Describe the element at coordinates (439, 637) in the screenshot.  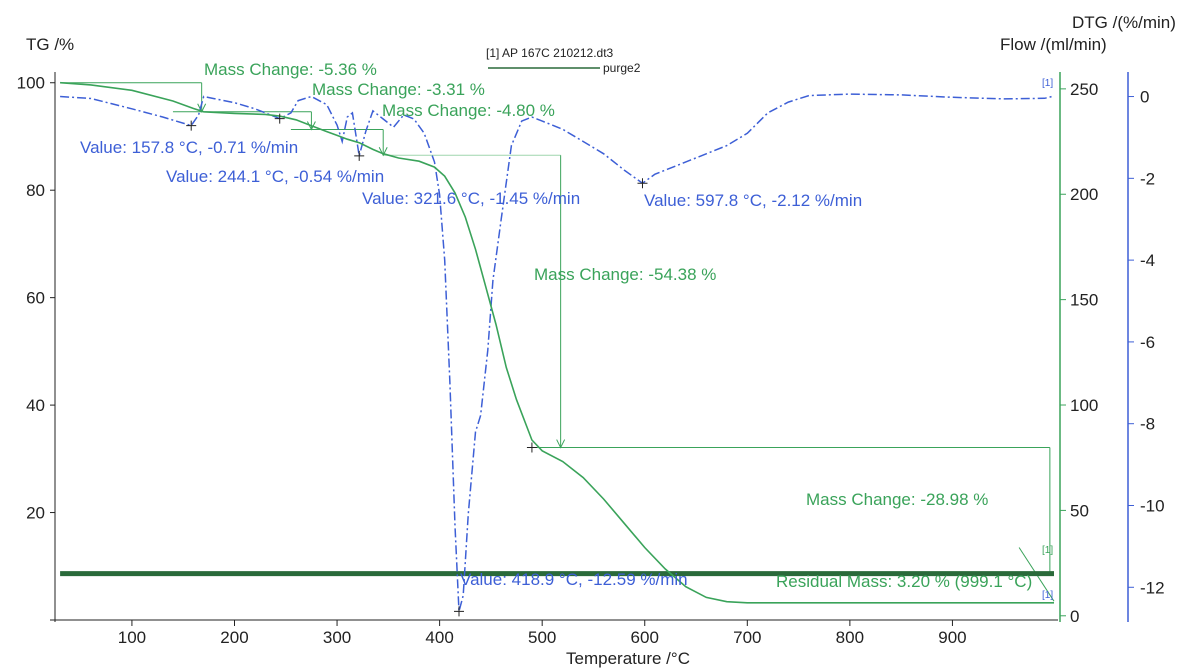
I see `x-tick-label: 400` at that location.